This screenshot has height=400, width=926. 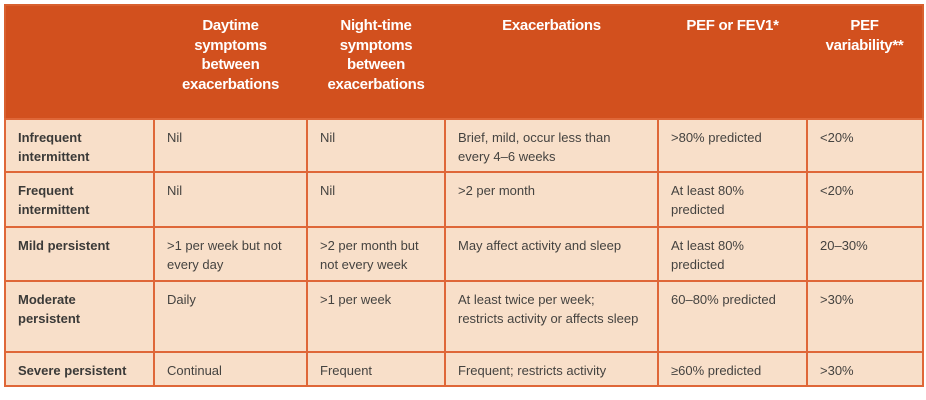 I want to click on header-pef-fev1: PEF or FEV1*, so click(x=732, y=62).